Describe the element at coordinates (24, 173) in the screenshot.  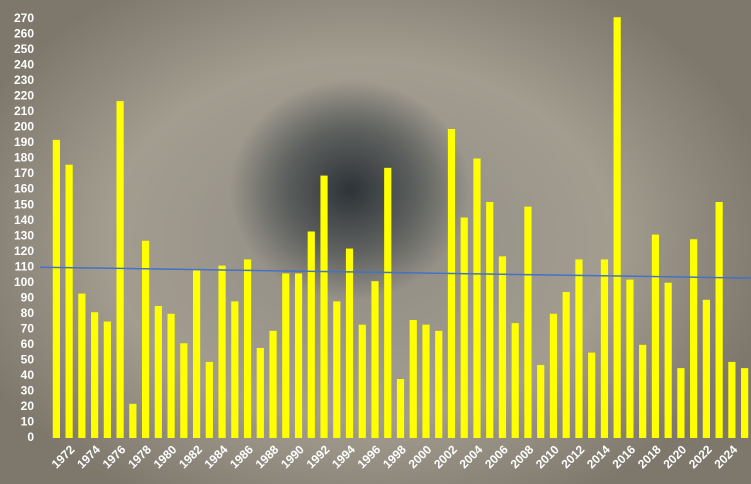
I see `y-tick-label: 170` at that location.